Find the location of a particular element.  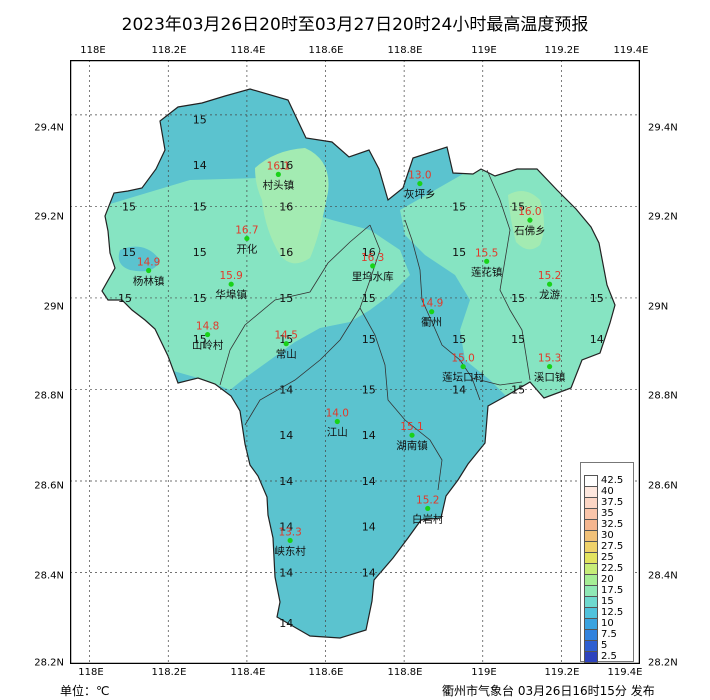

station-name: 莲坛口村 is located at coordinates (463, 377).